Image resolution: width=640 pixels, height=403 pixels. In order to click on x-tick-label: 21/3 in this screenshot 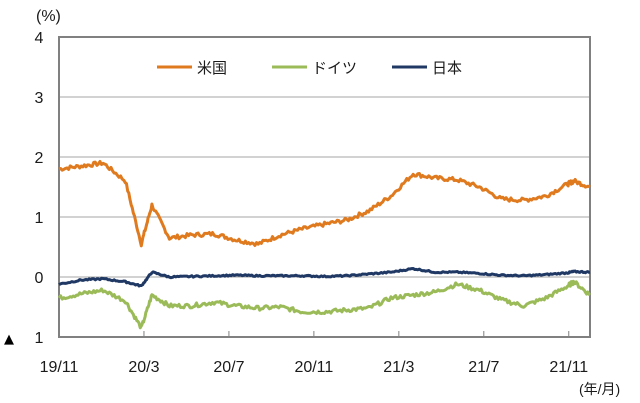, I will do `click(398, 367)`.